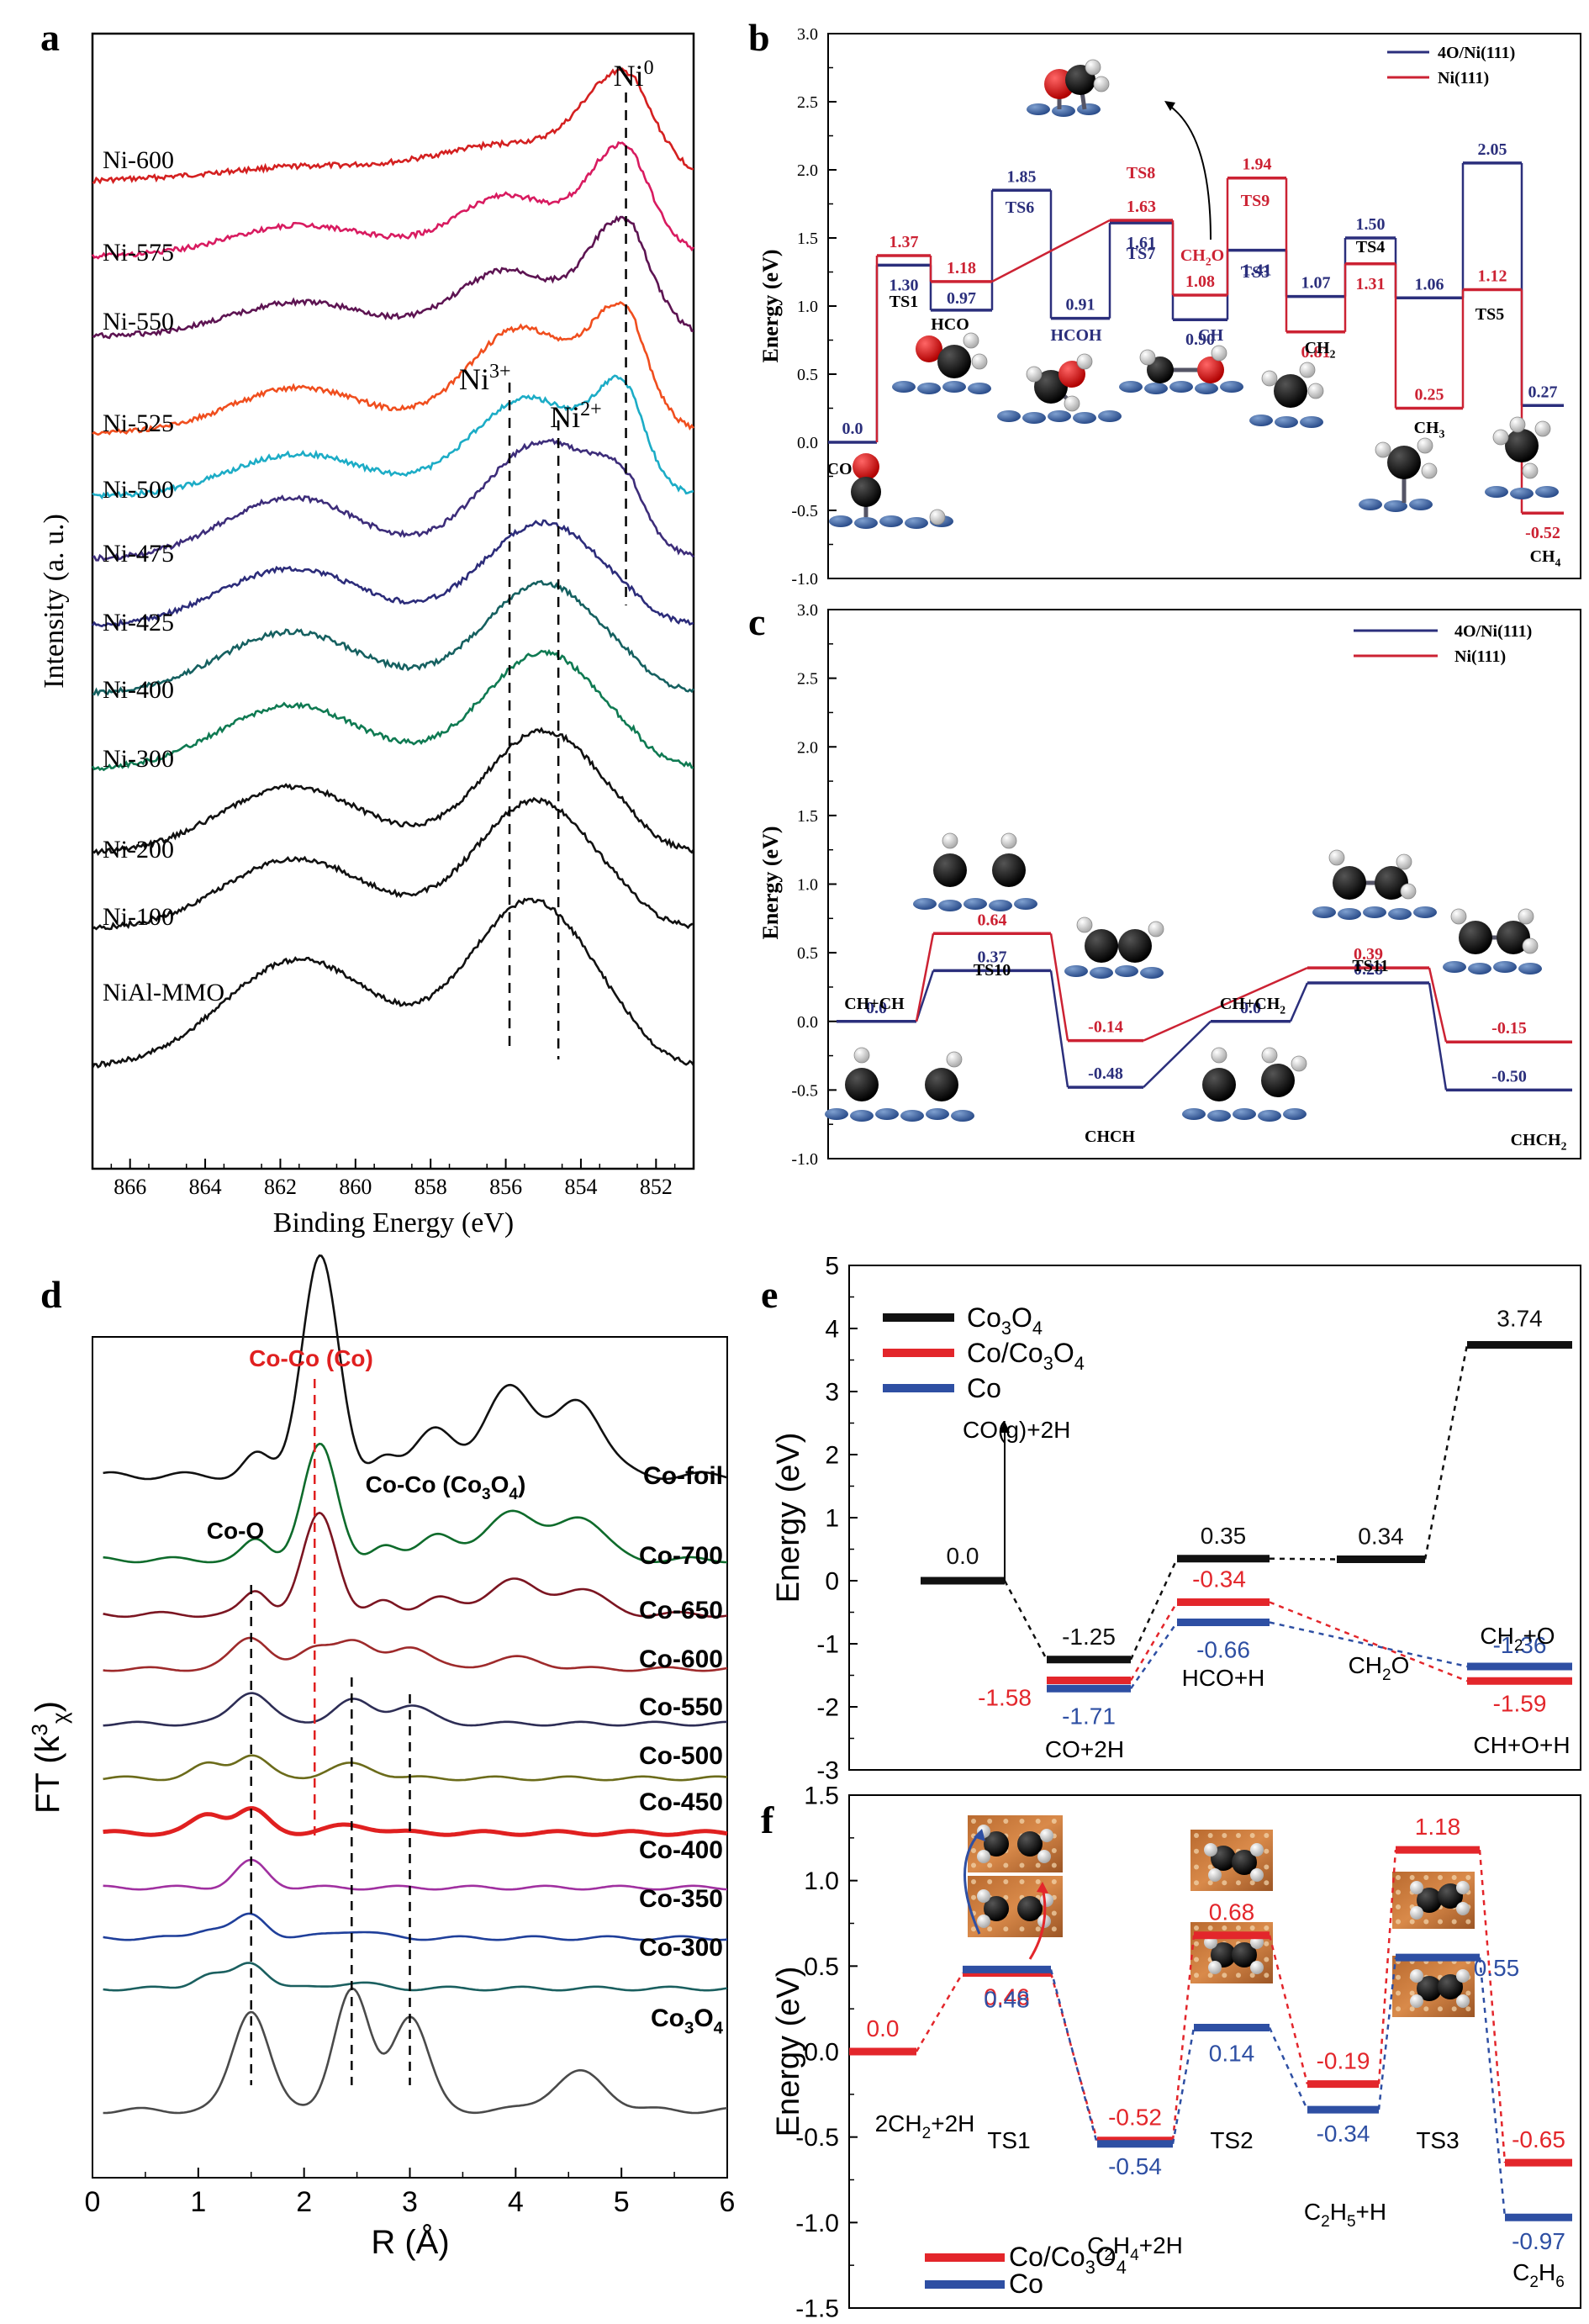  What do you see at coordinates (1076, 335) in the screenshot?
I see `state-label: HCOH` at bounding box center [1076, 335].